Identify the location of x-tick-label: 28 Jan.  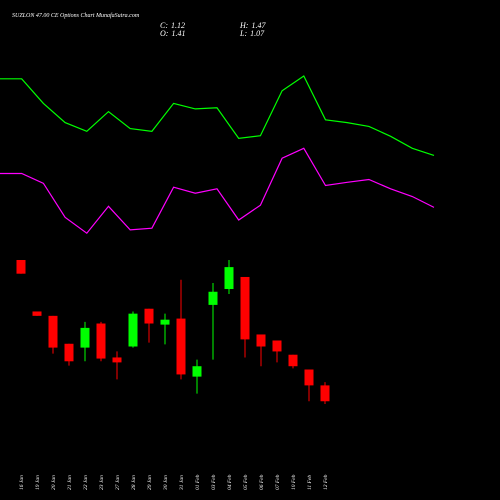
(134, 482).